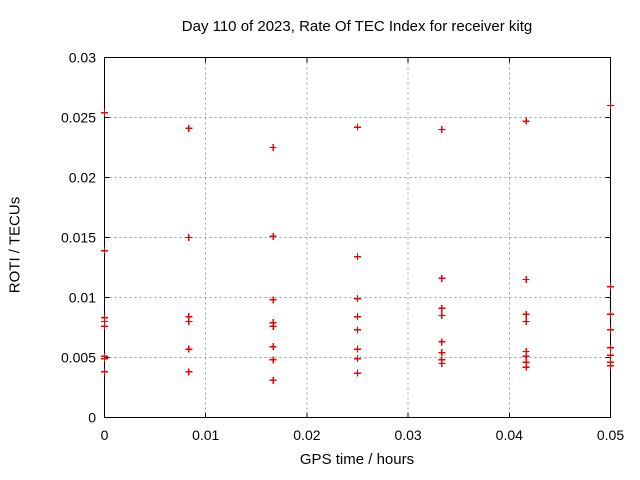 This screenshot has height=480, width=640. What do you see at coordinates (92, 418) in the screenshot?
I see `y-tick-label: 0` at bounding box center [92, 418].